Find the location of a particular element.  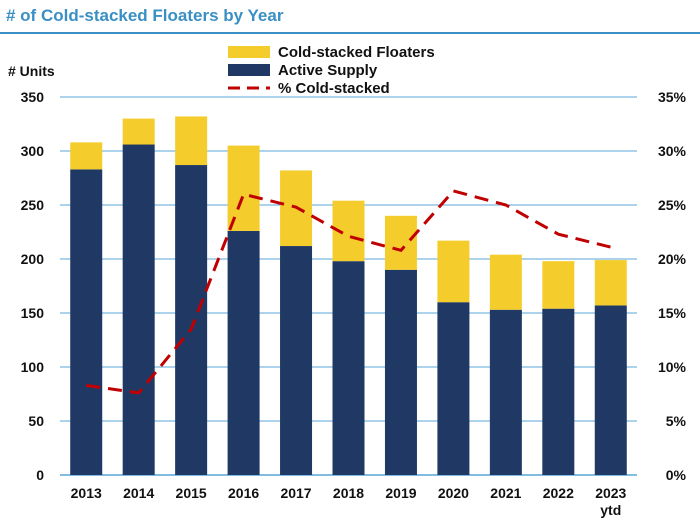

y-axis-label: # Units is located at coordinates (31, 71).